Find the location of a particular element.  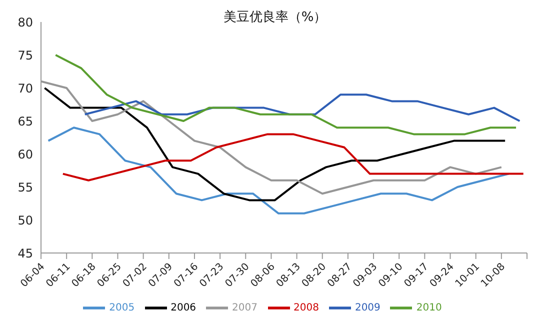

y-tick-label: 65 is located at coordinates (25, 121).